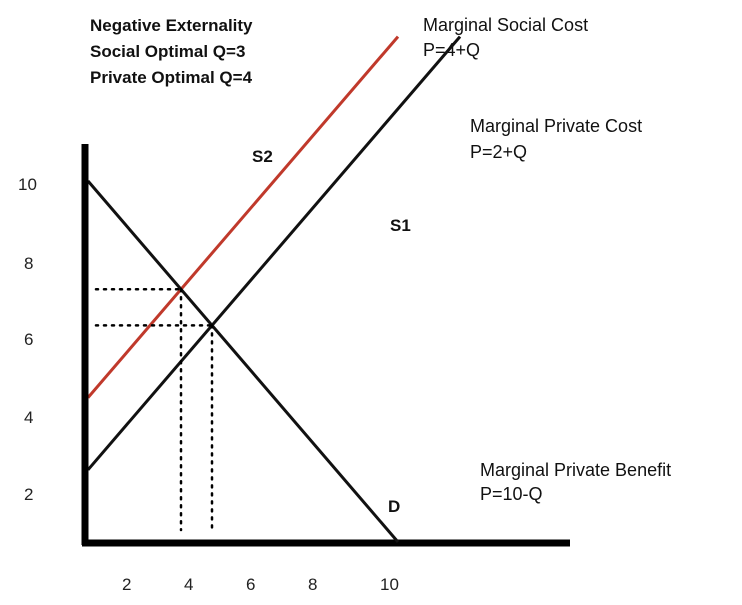  What do you see at coordinates (28, 339) in the screenshot?
I see `y-tick-label-6: 6` at bounding box center [28, 339].